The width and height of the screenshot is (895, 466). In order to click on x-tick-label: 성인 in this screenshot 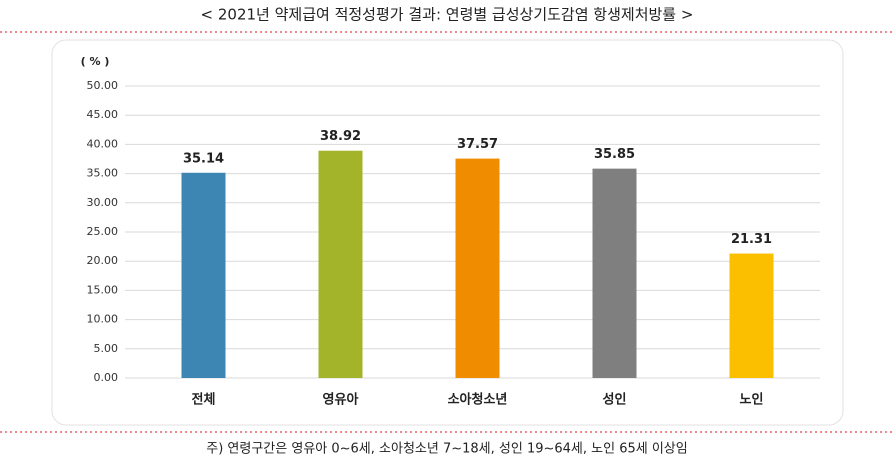, I will do `click(615, 400)`.